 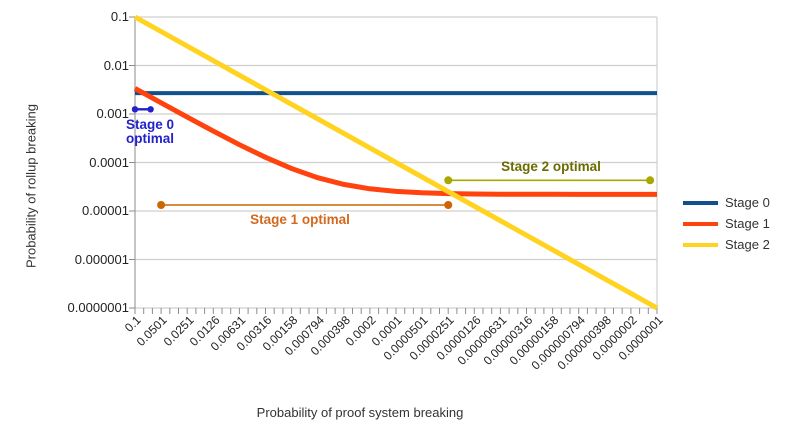 I want to click on y-tick-label: 0.1, so click(x=119, y=16).